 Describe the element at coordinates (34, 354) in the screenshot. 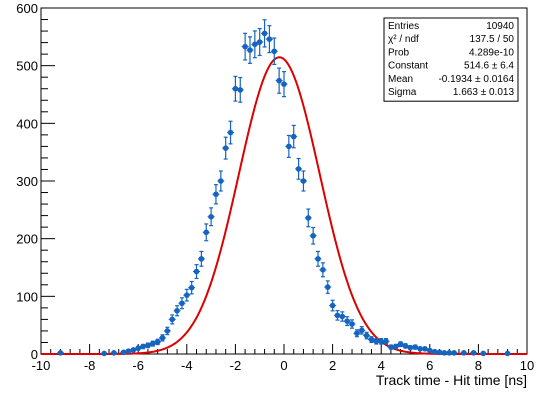

I see `y-tick-label: 0` at that location.